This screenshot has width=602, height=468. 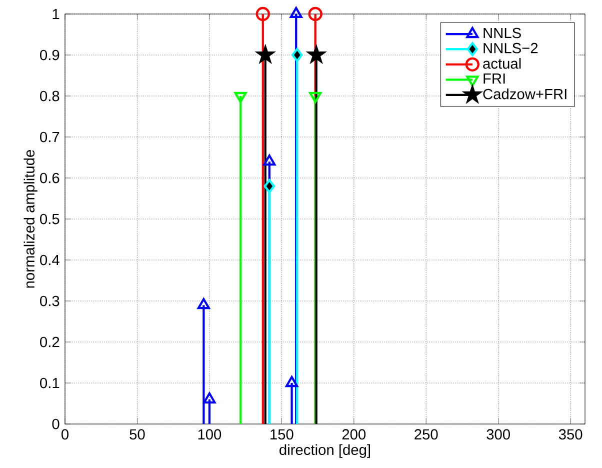 I want to click on legend-label: FRI, so click(x=494, y=79).